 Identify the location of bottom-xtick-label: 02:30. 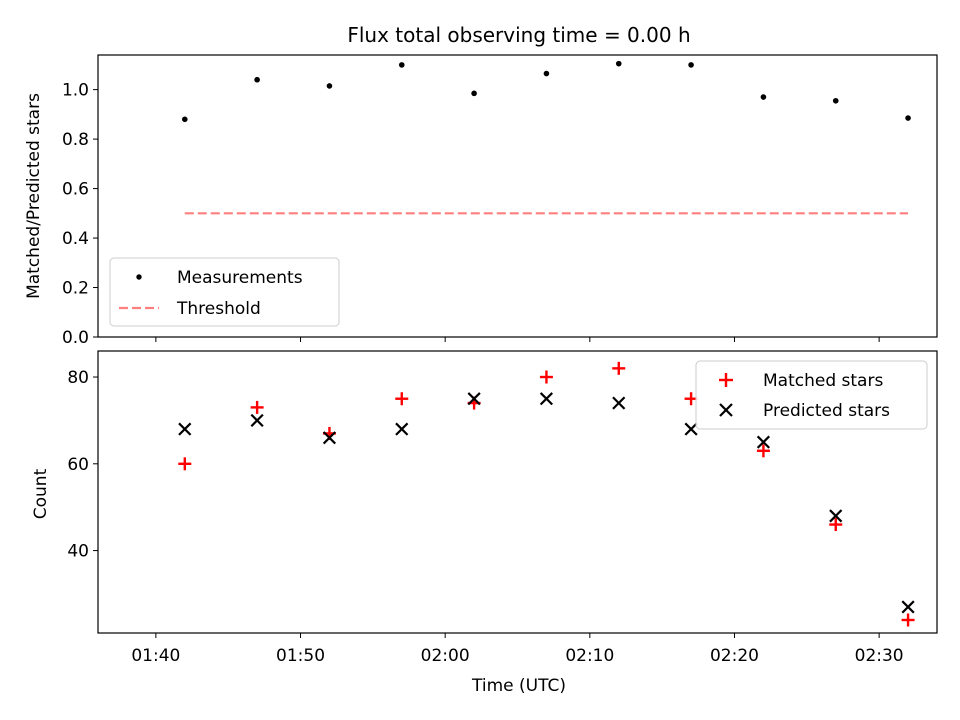
(879, 656).